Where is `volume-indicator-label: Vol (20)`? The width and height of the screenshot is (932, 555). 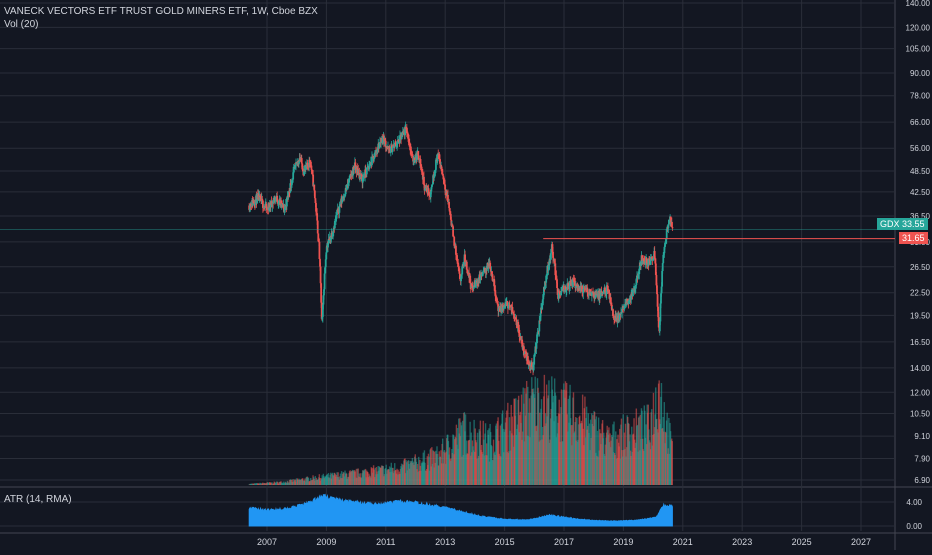 volume-indicator-label: Vol (20) is located at coordinates (21, 24).